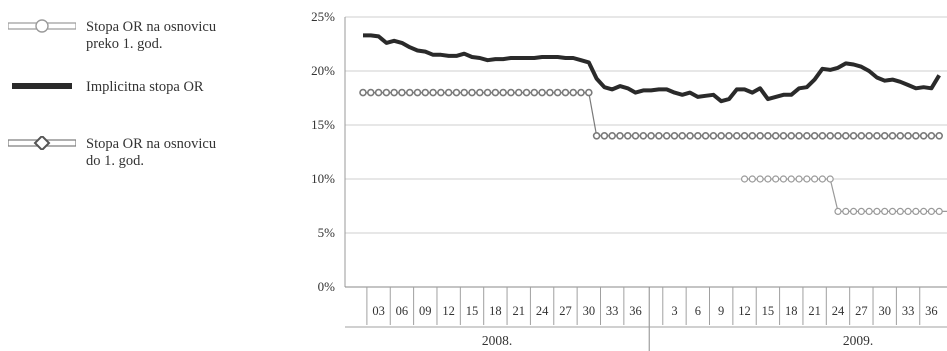 The height and width of the screenshot is (351, 947). Describe the element at coordinates (42, 86) in the screenshot. I see `thick-line-icon` at that location.